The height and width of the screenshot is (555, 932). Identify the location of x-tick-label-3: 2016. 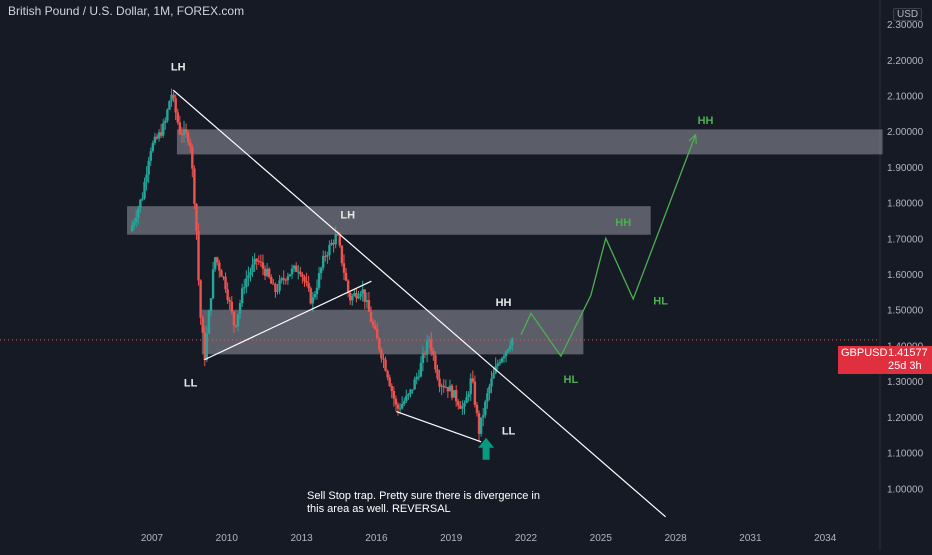
(376, 538).